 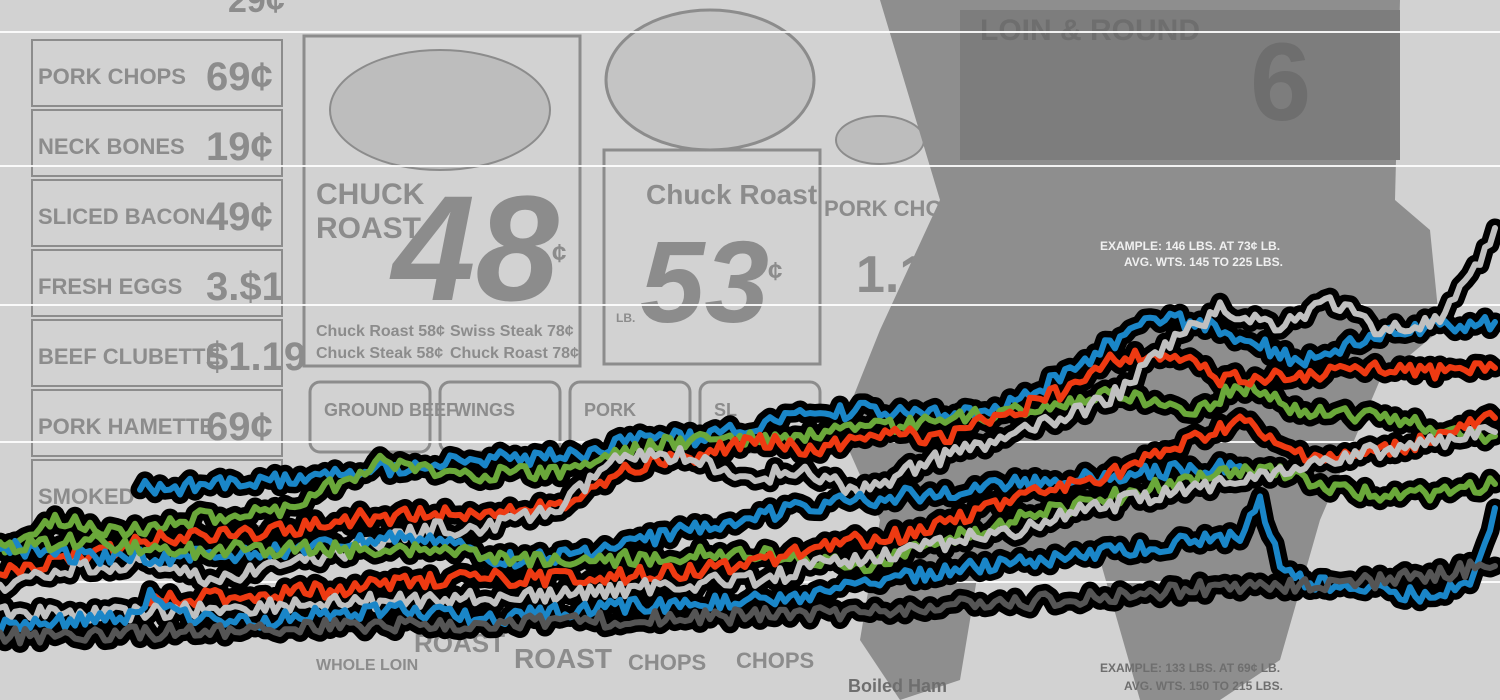 I want to click on cow-boiled: Boiled Ham, so click(x=897, y=686).